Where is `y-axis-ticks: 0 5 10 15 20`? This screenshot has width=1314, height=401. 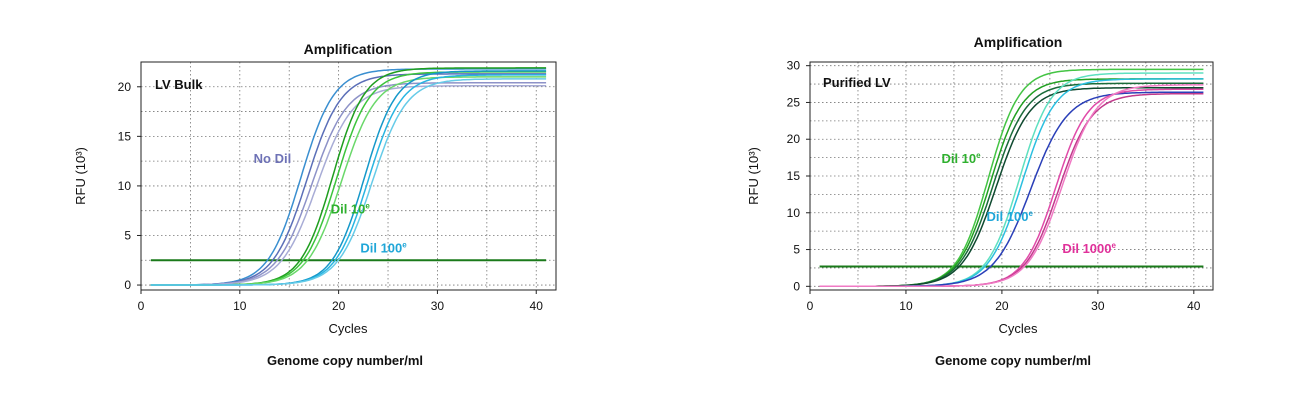 y-axis-ticks: 0 5 10 15 20 is located at coordinates (129, 186).